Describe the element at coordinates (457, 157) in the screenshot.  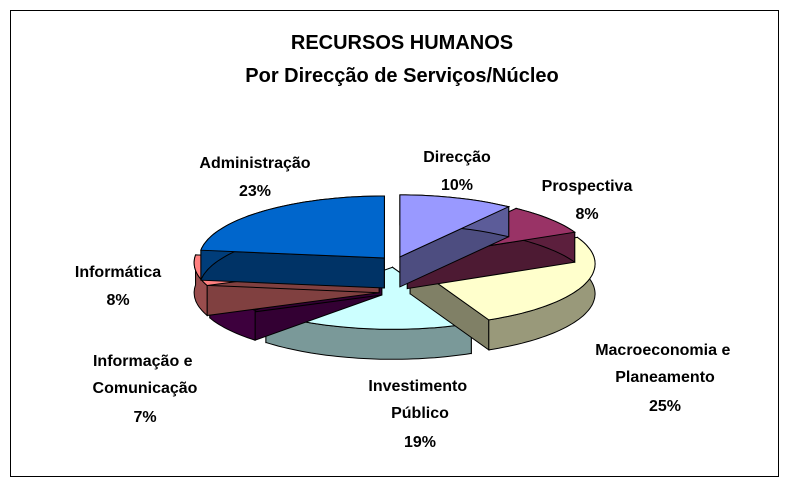
I see `slice-label: Direcção` at that location.